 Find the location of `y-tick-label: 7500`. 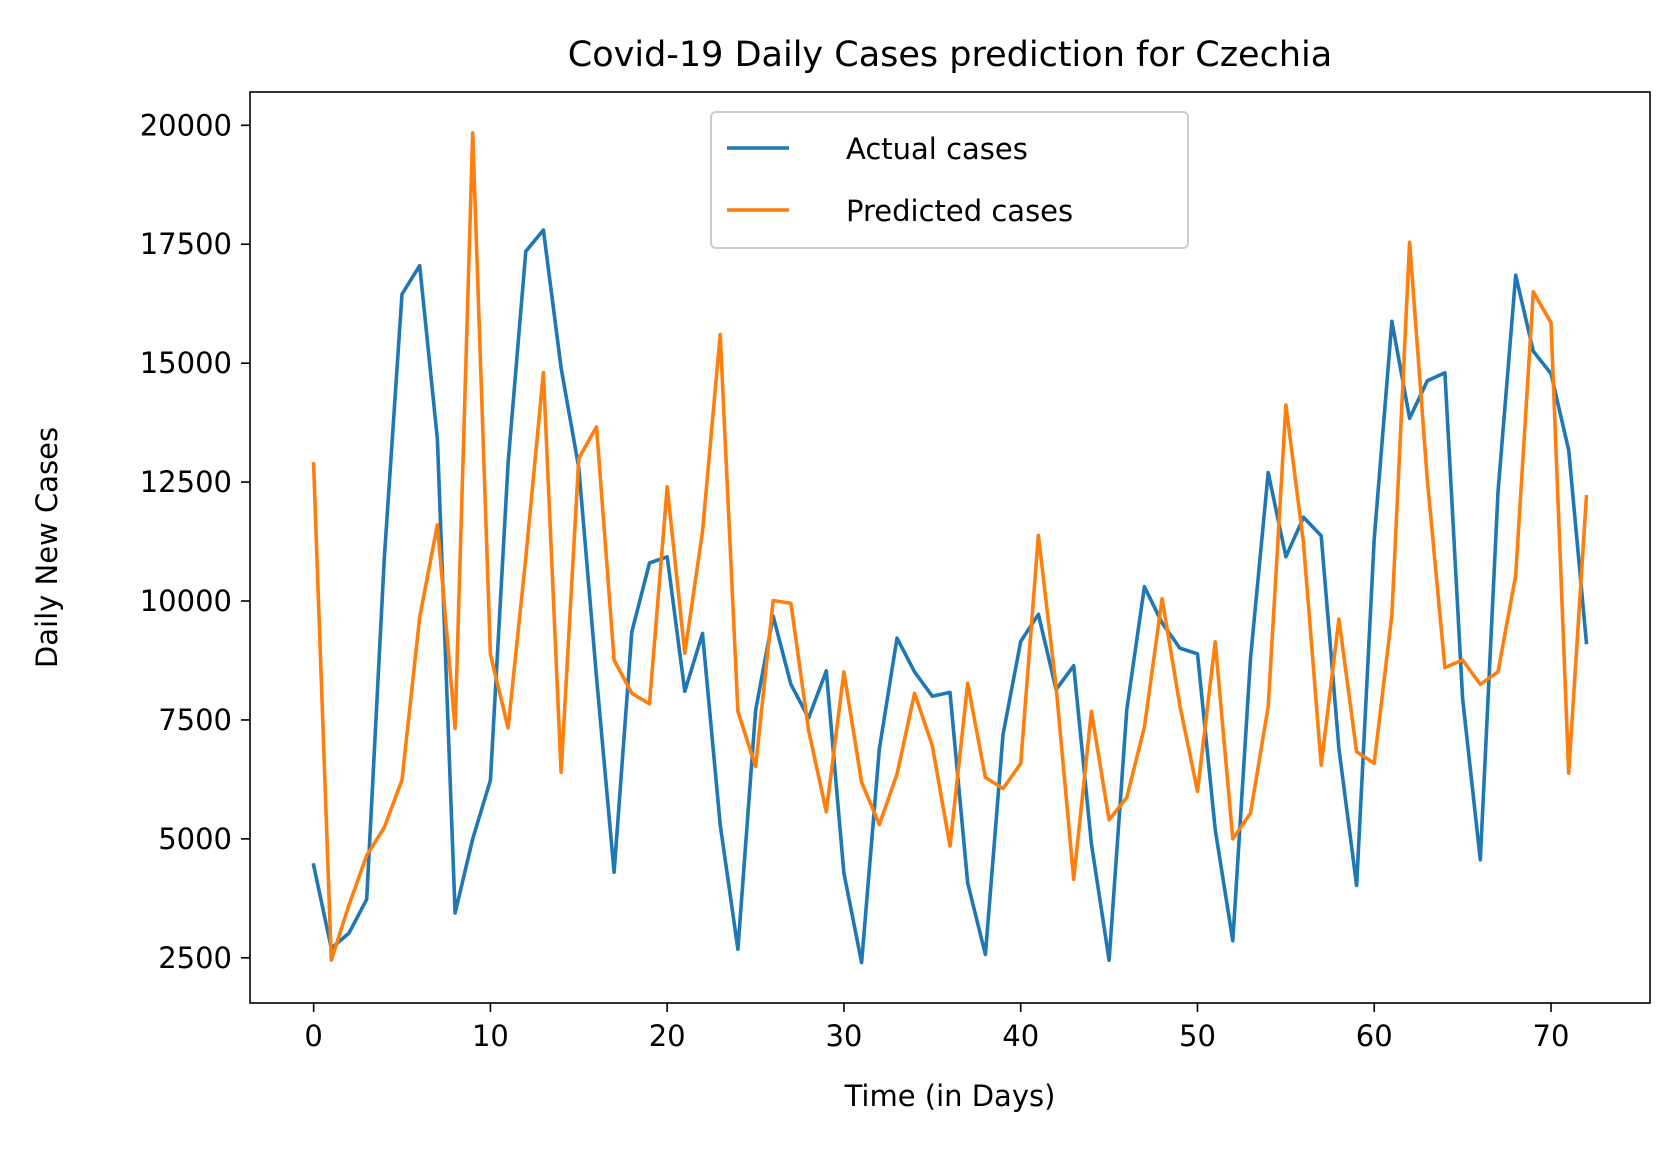

y-tick-label: 7500 is located at coordinates (195, 720).